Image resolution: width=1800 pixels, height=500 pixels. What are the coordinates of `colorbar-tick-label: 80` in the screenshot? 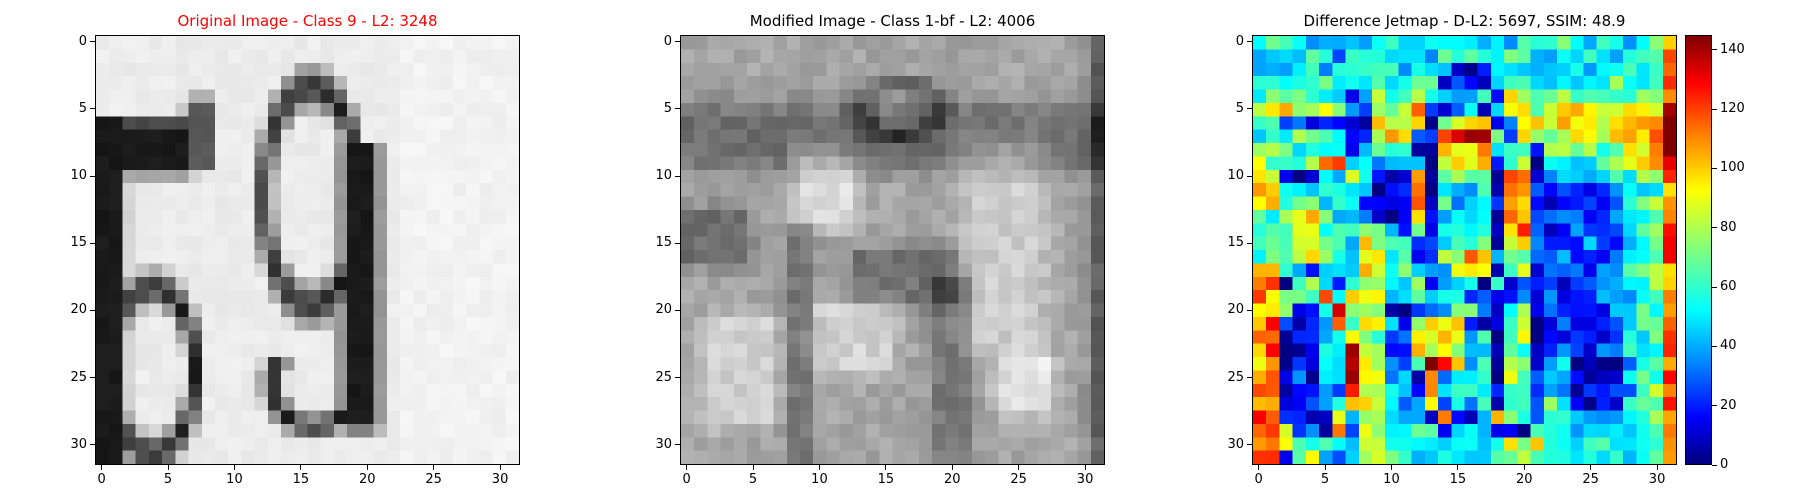 It's located at (1728, 227).